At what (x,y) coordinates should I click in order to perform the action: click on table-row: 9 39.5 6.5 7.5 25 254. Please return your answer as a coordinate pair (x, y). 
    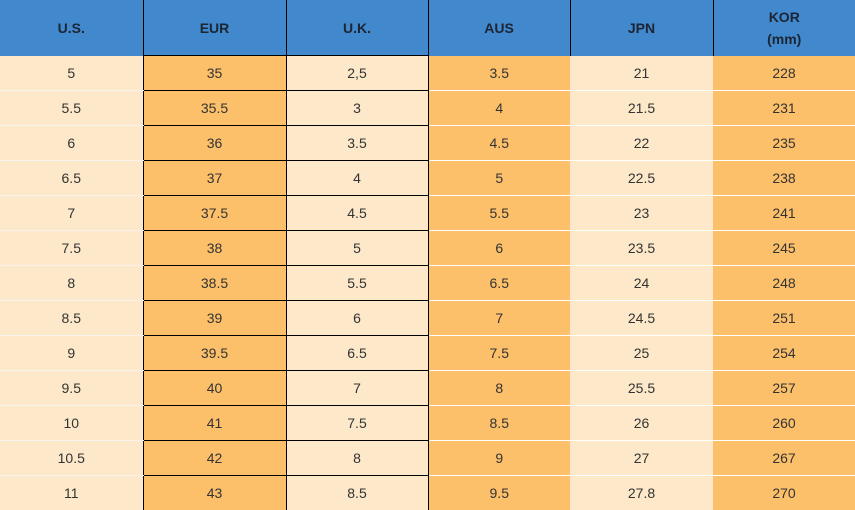
    Looking at the image, I should click on (427, 353).